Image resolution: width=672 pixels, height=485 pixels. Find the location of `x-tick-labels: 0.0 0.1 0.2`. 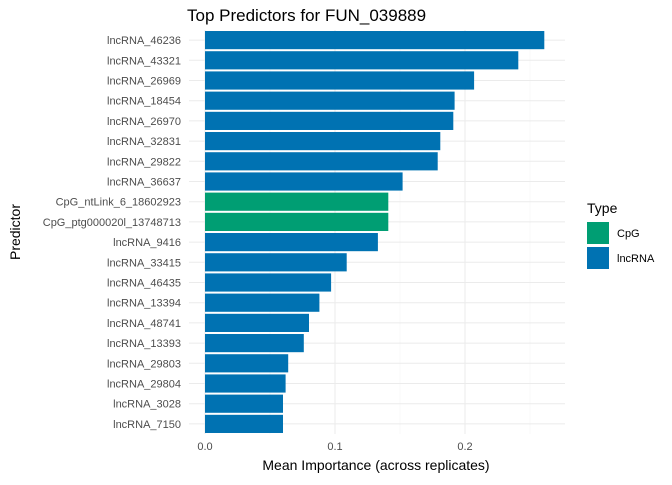

x-tick-labels: 0.0 0.1 0.2 is located at coordinates (334, 447).